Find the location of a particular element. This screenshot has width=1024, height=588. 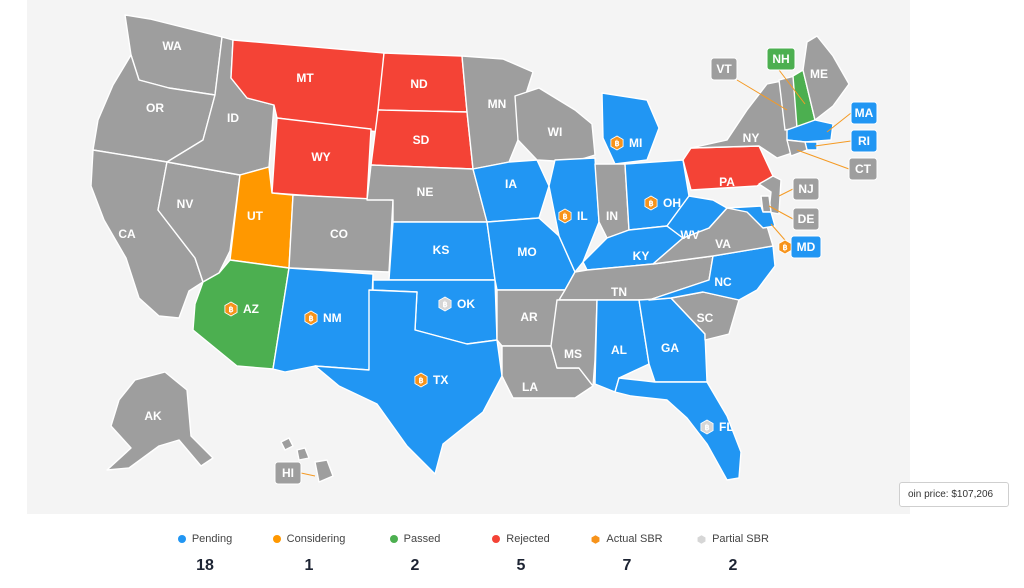

state-in is located at coordinates (612, 201).